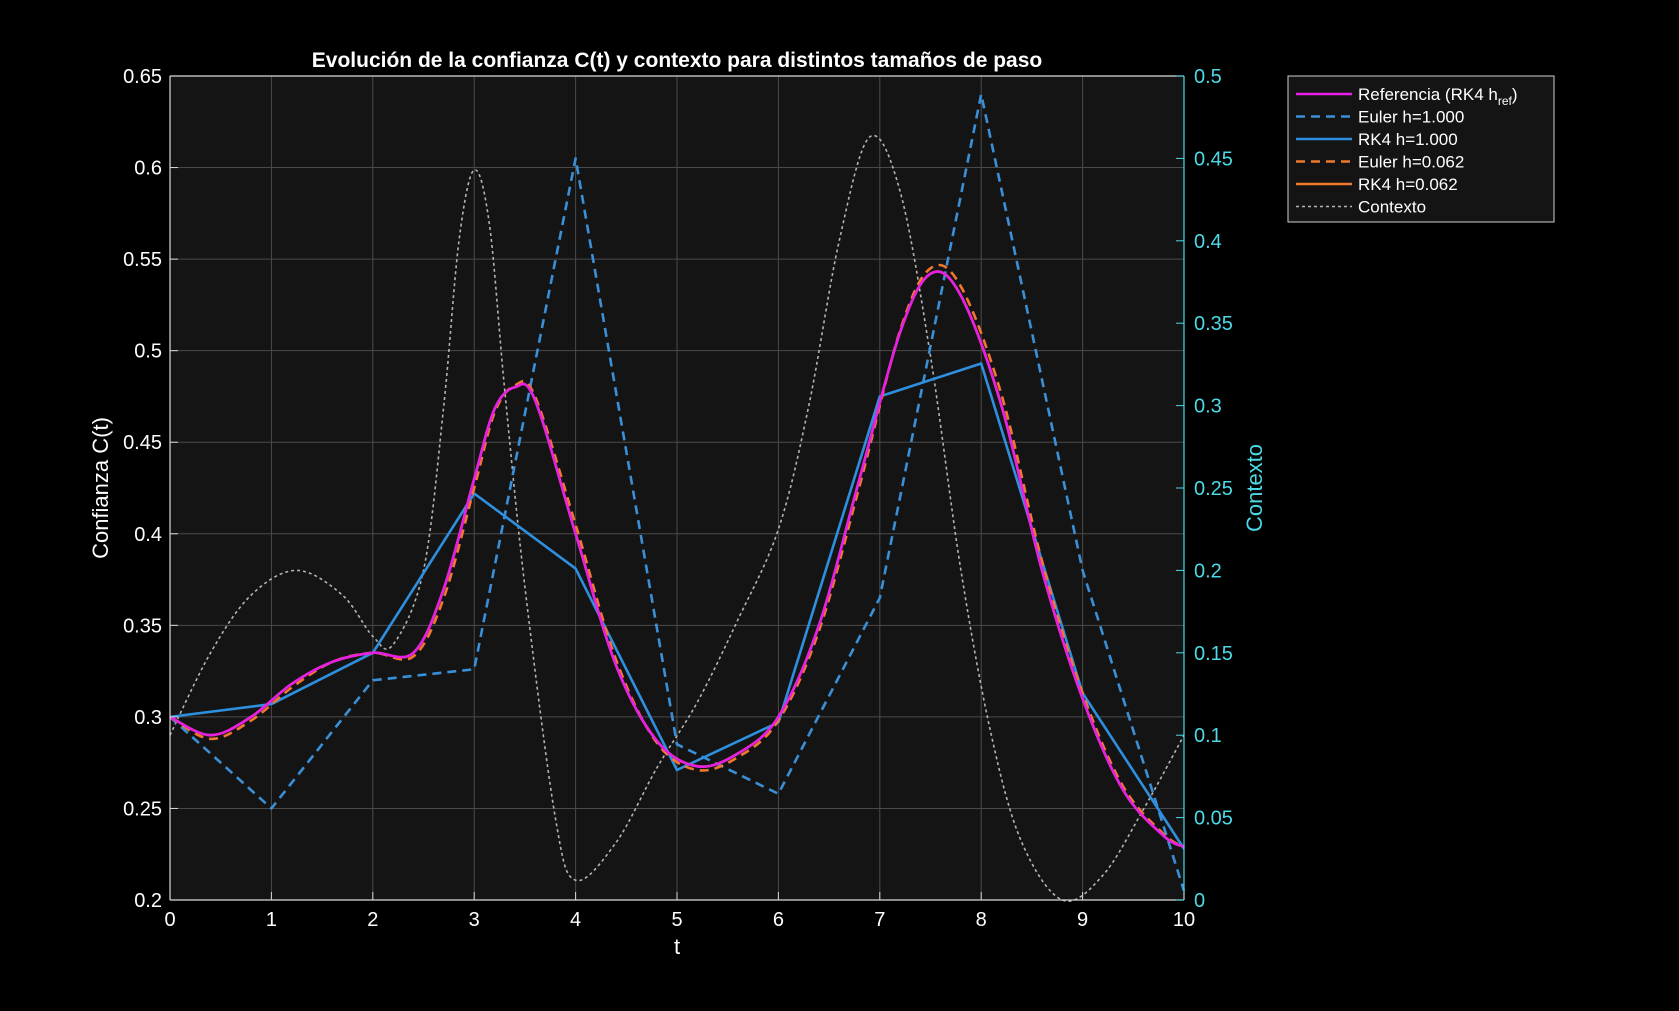 The height and width of the screenshot is (1011, 1679). I want to click on y-tick-label: 0.25, so click(142, 809).